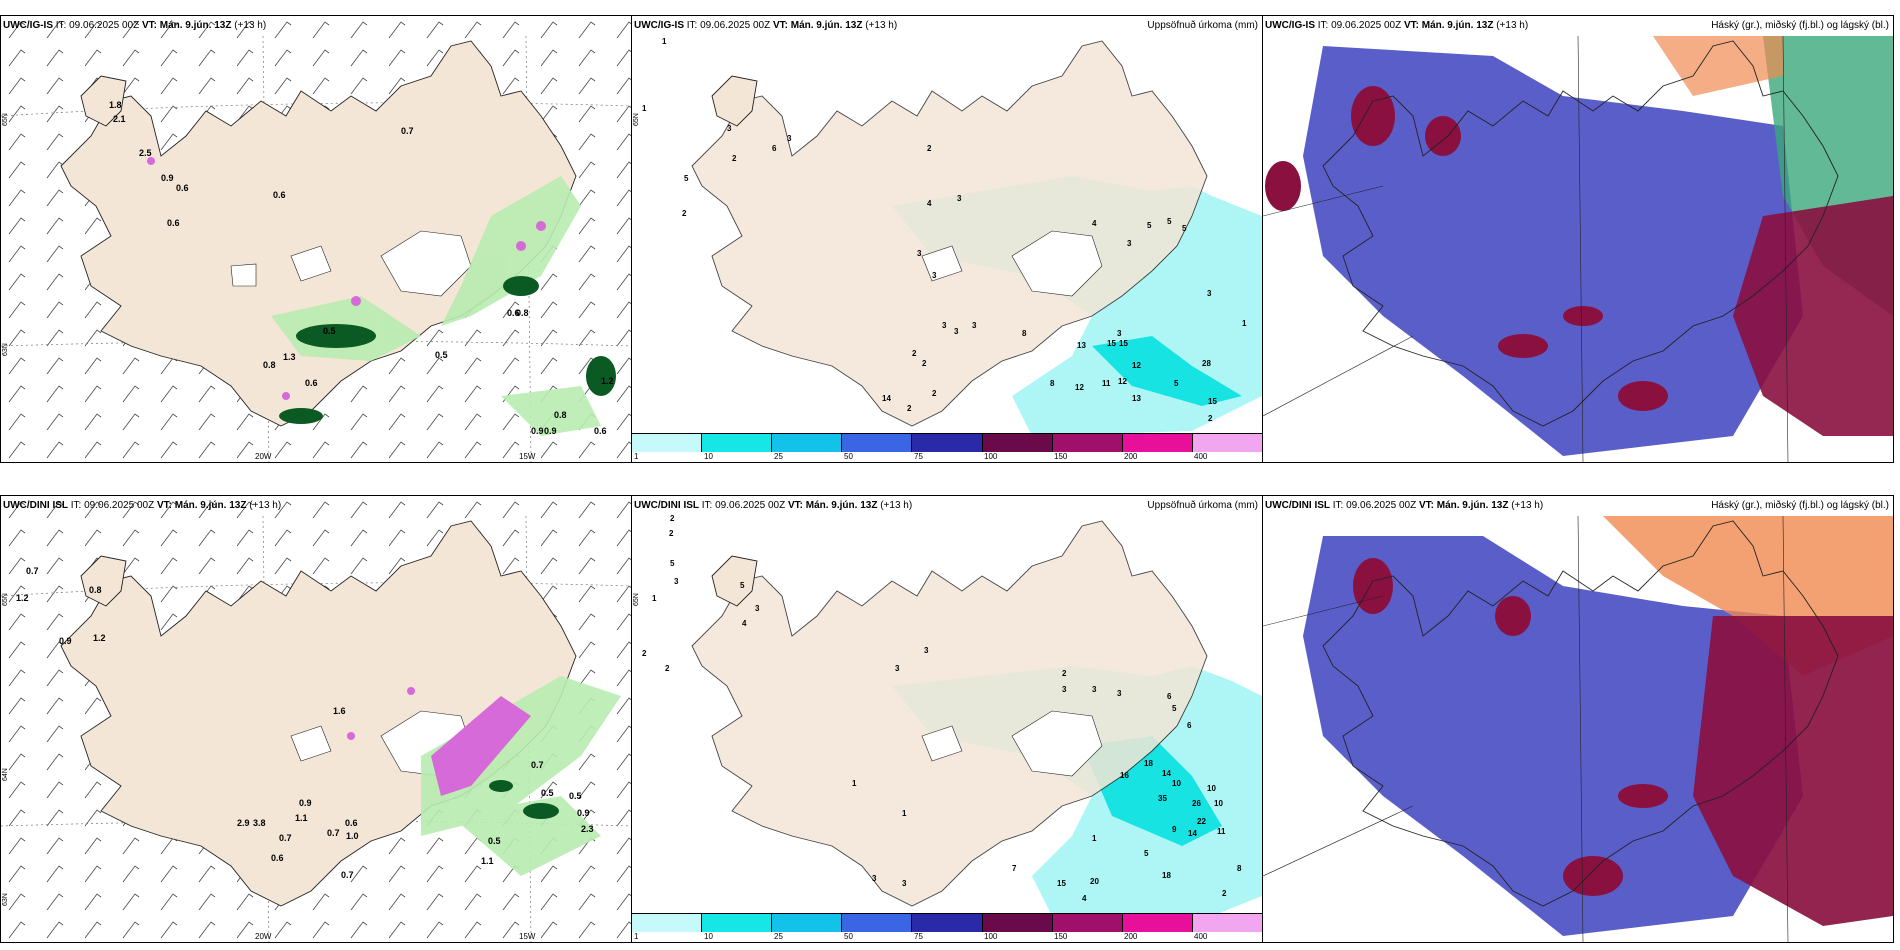  Describe the element at coordinates (1218, 803) in the screenshot. I see `value-label: 10` at that location.